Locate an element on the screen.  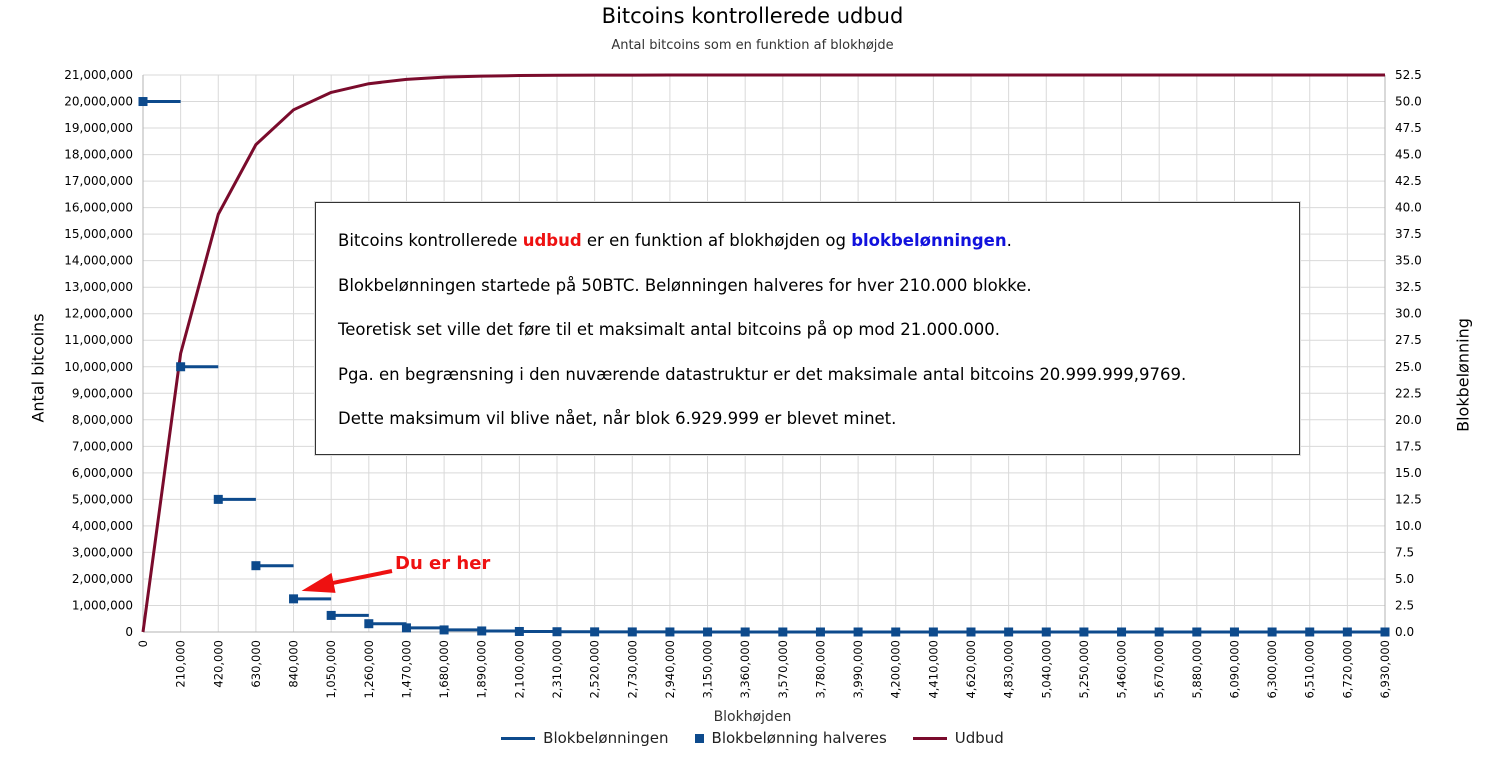
y-right-tick-label: 42.5 is located at coordinates (1408, 181).